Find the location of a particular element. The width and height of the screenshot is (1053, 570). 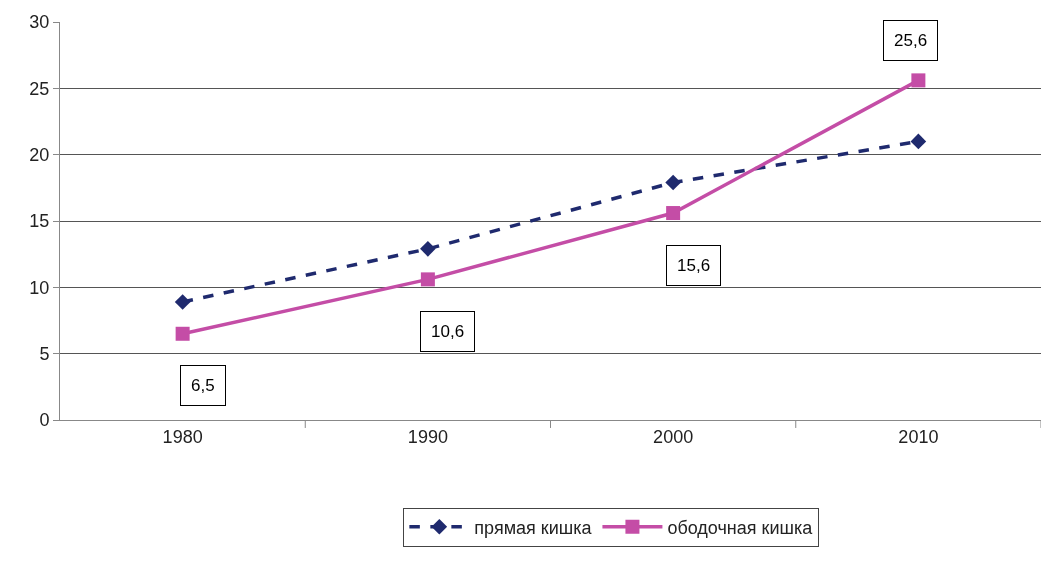

y-tick-label: 20 is located at coordinates (39, 154).